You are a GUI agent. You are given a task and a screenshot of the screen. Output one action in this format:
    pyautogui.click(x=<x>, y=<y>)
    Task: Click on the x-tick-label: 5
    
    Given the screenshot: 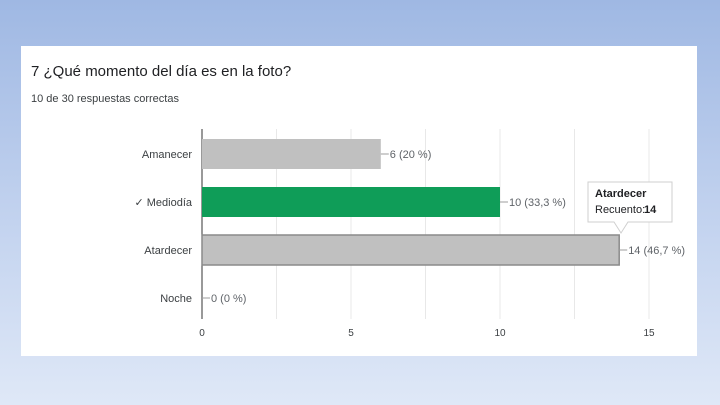 What is the action you would take?
    pyautogui.click(x=351, y=333)
    